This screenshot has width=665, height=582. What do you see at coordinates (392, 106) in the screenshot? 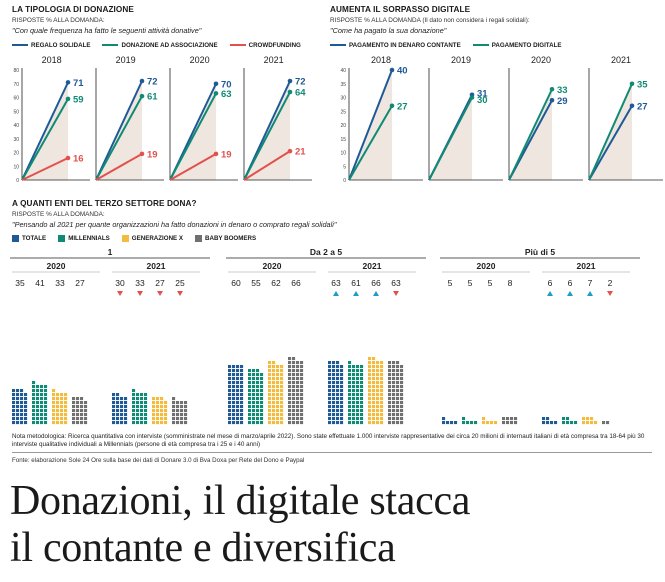
I see `series-point` at bounding box center [392, 106].